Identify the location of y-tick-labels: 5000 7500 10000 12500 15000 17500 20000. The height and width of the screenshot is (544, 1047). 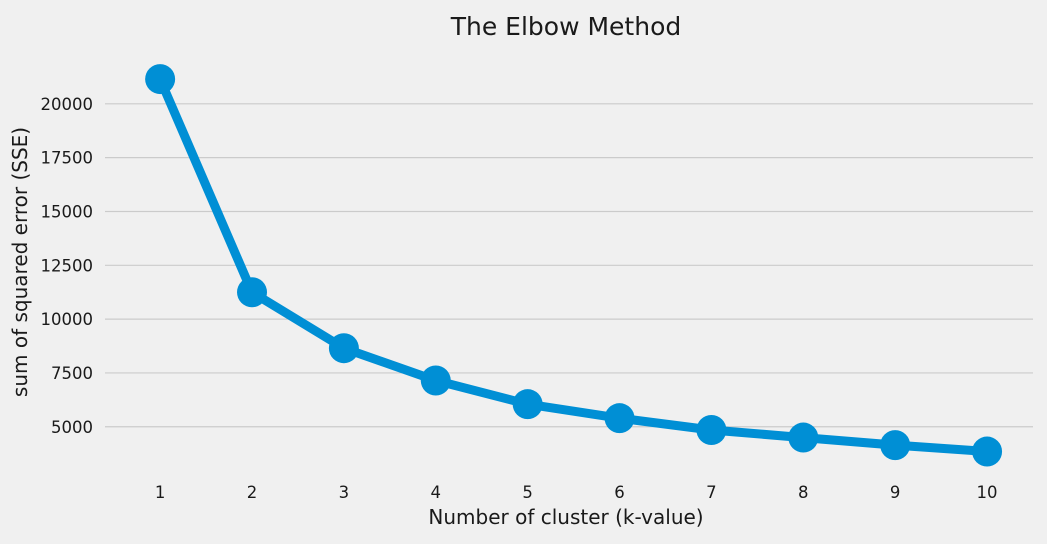
(67, 266).